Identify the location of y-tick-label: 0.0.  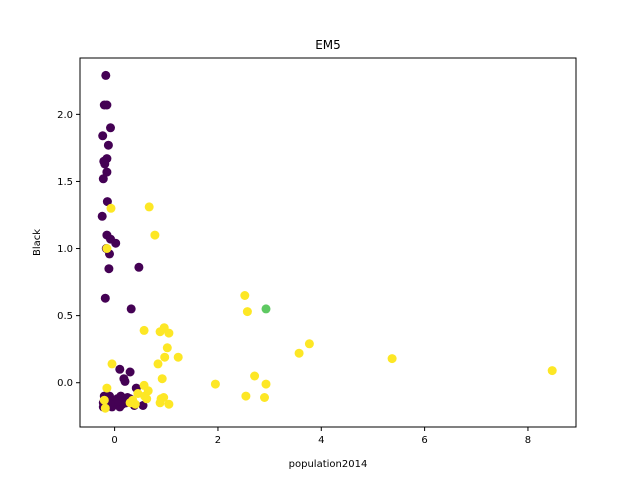
(65, 383).